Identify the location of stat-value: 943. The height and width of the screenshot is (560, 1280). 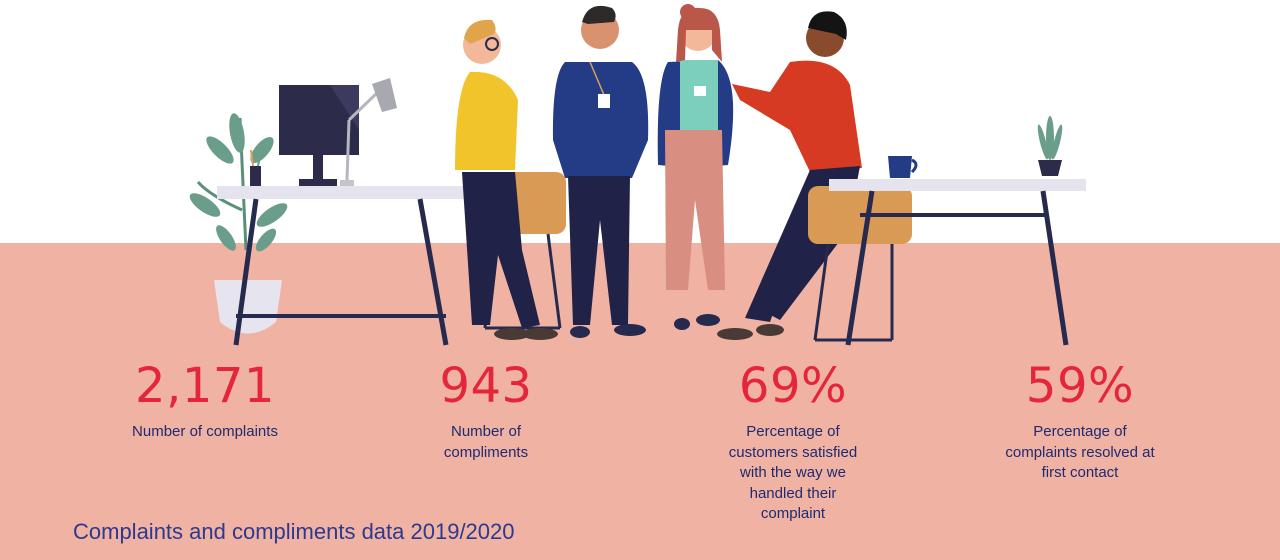
(486, 386).